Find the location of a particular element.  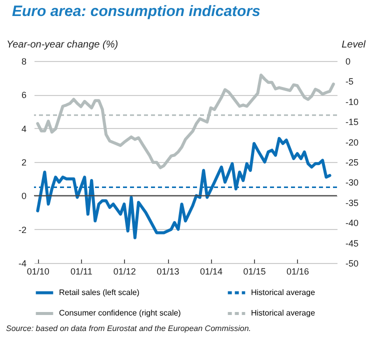

legend-label: Retail sales (left scale) is located at coordinates (99, 292).